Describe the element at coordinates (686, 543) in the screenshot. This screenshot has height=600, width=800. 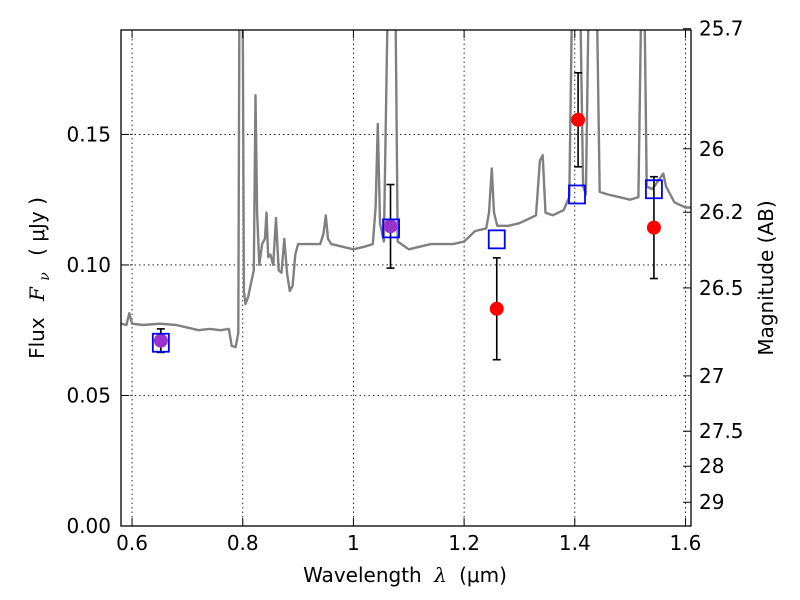
I see `x-tick-label: 1.6` at that location.